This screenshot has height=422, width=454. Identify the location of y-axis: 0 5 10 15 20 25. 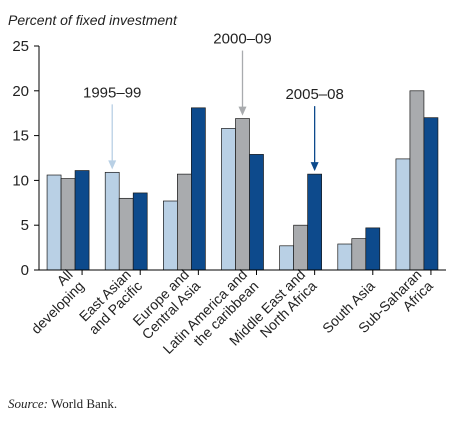
(25, 158).